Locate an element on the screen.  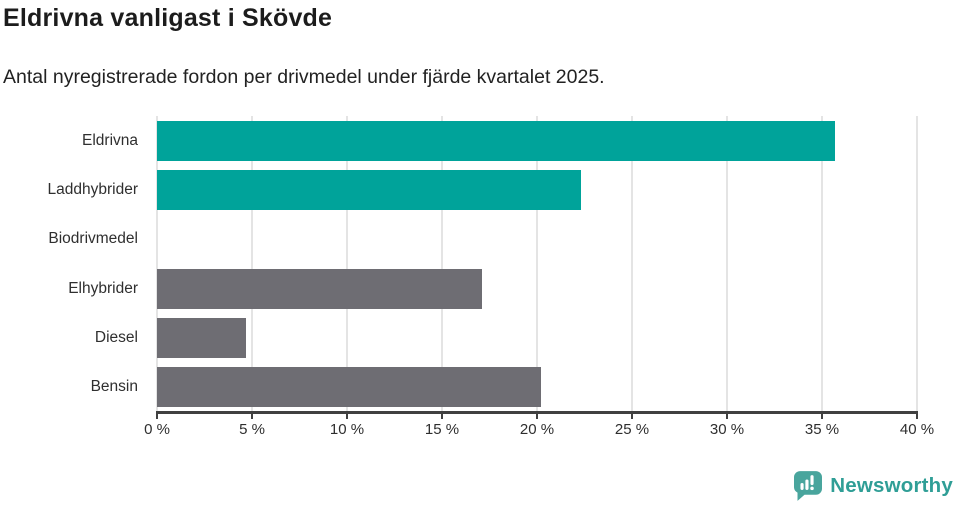
brand-name: Newsworthy is located at coordinates (891, 485).